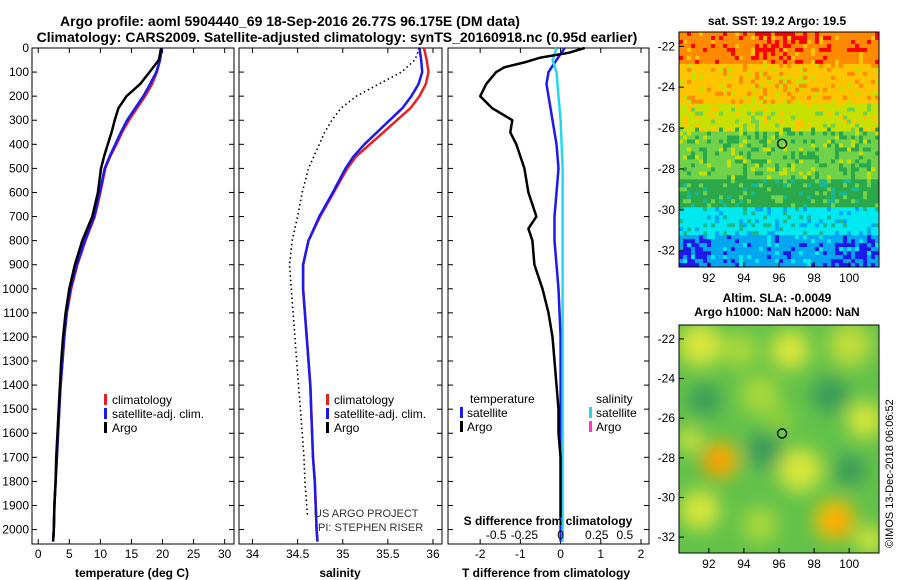 Image resolution: width=900 pixels, height=580 pixels. Describe the element at coordinates (667, 87) in the screenshot. I see `map-y-tick-label: -24` at that location.